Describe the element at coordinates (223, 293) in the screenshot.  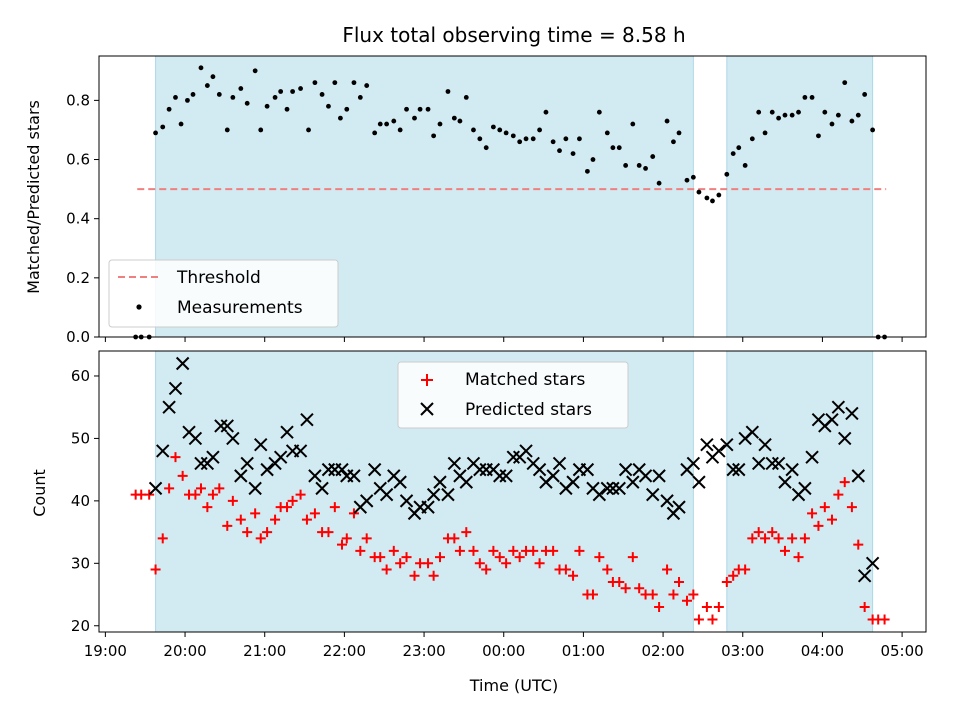
I see `ratio-legend: Threshold Measurements` at that location.